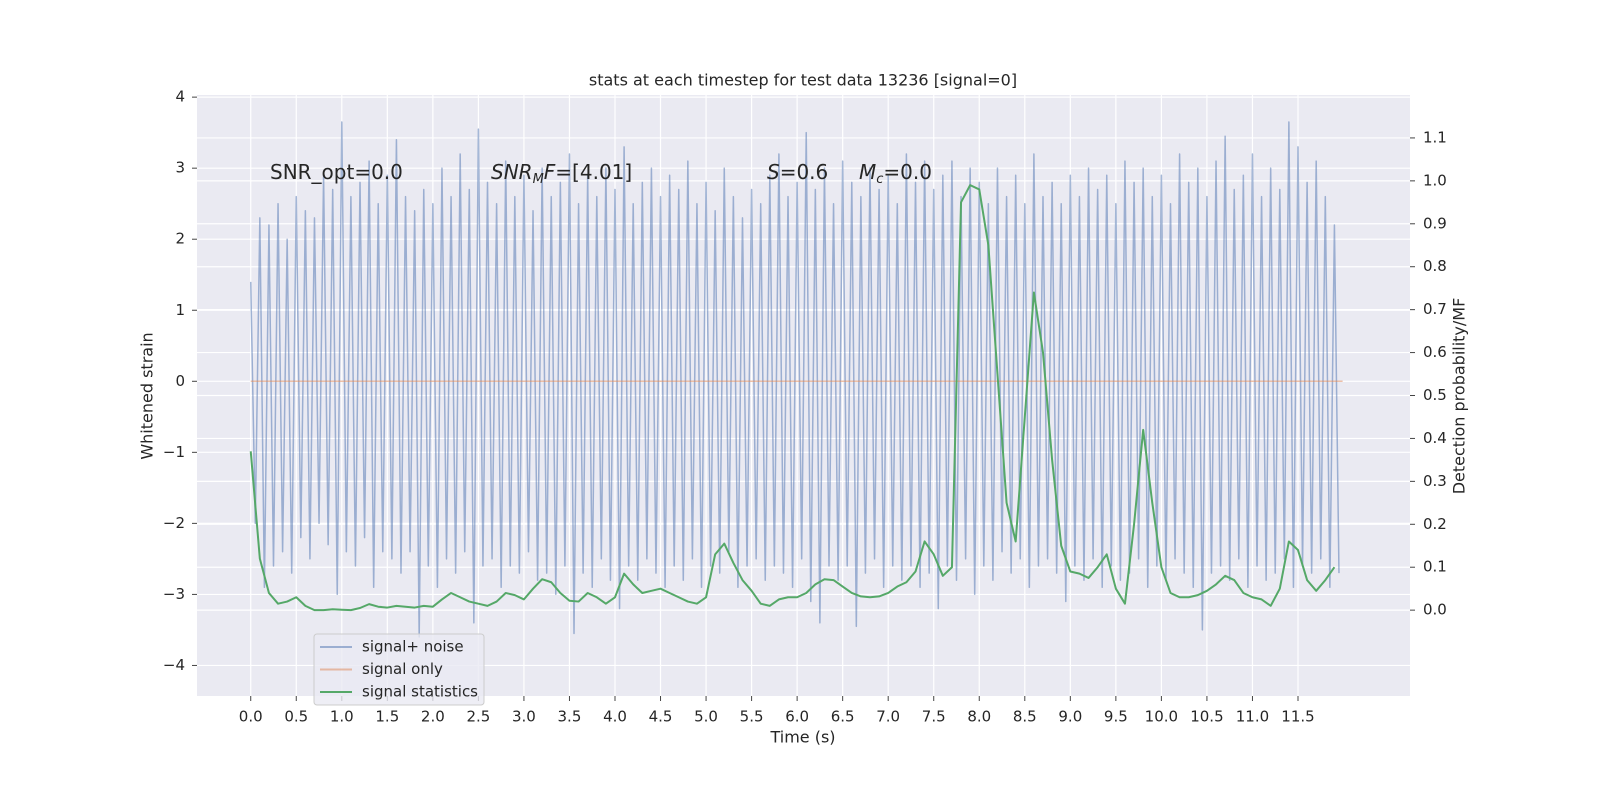  I want to click on x-tick-label: 0.5, so click(296, 717).